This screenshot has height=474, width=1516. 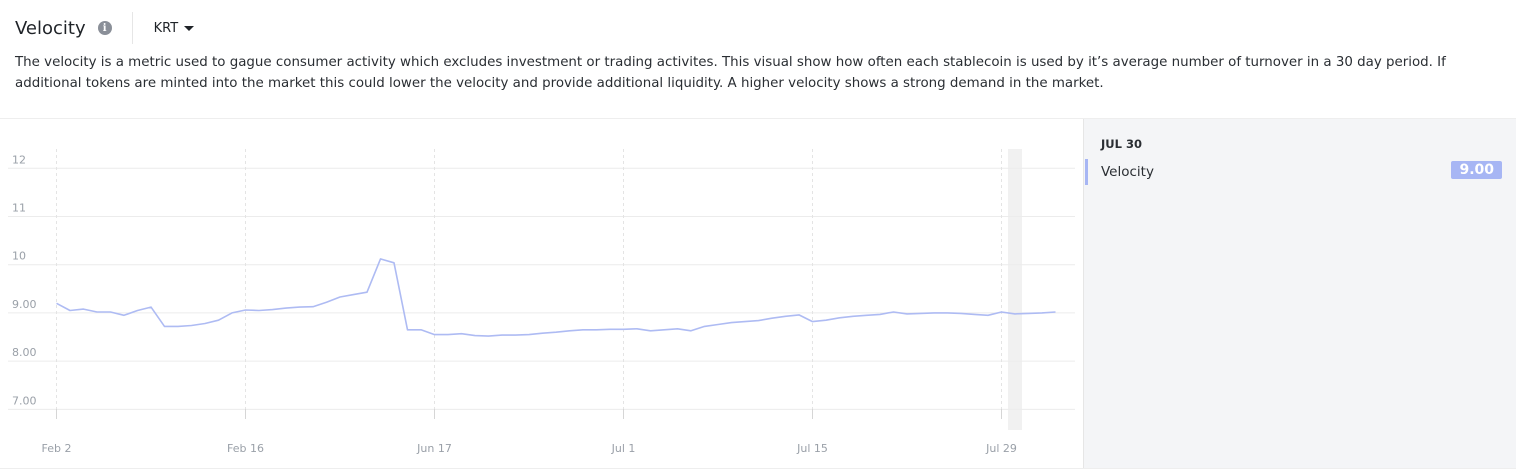 I want to click on y-tick-label: 8.00, so click(x=24, y=352).